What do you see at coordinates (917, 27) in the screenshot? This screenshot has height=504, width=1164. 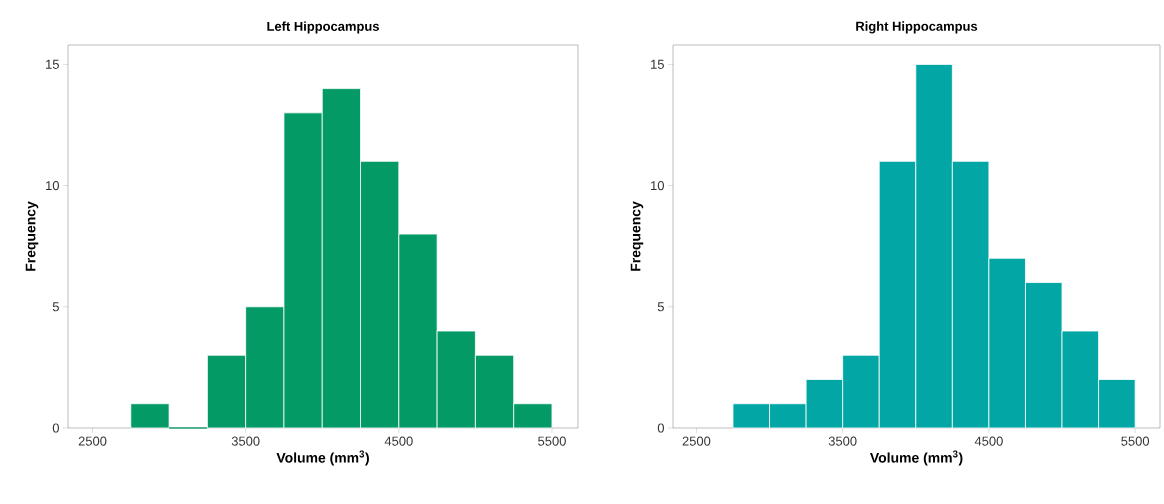 I see `chart-title: Right Hippocampus` at bounding box center [917, 27].